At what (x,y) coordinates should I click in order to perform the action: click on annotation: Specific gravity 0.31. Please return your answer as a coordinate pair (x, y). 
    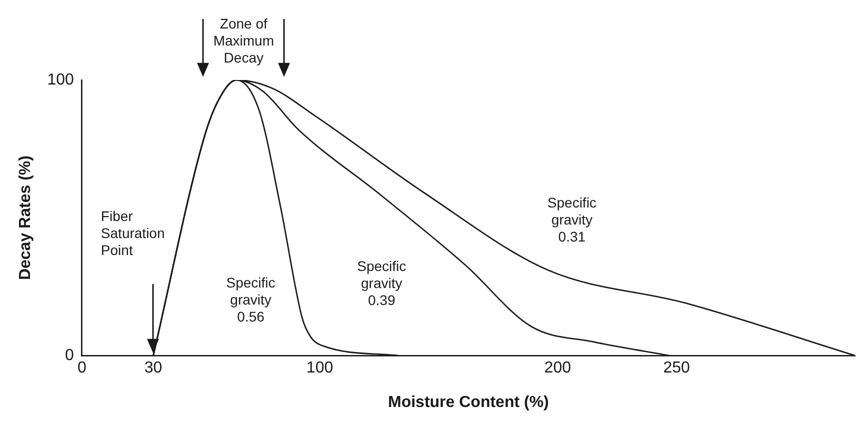
    Looking at the image, I should click on (571, 219).